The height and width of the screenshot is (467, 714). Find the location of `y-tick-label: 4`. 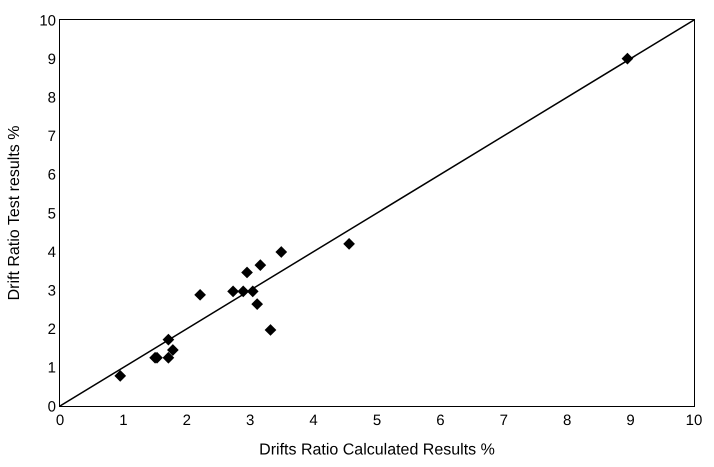

y-tick-label: 4 is located at coordinates (52, 252).